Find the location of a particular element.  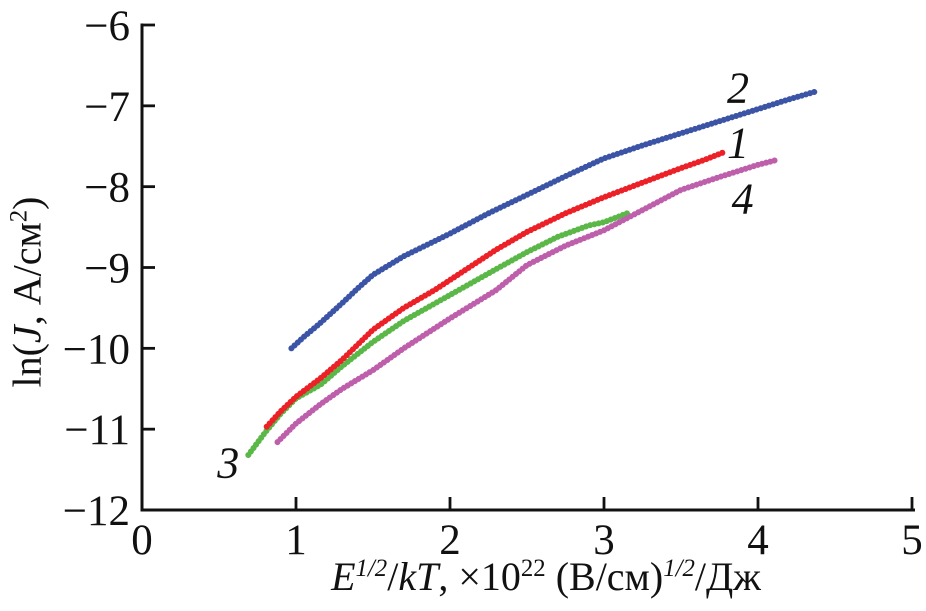

curve-label-3: 3 is located at coordinates (227, 463).